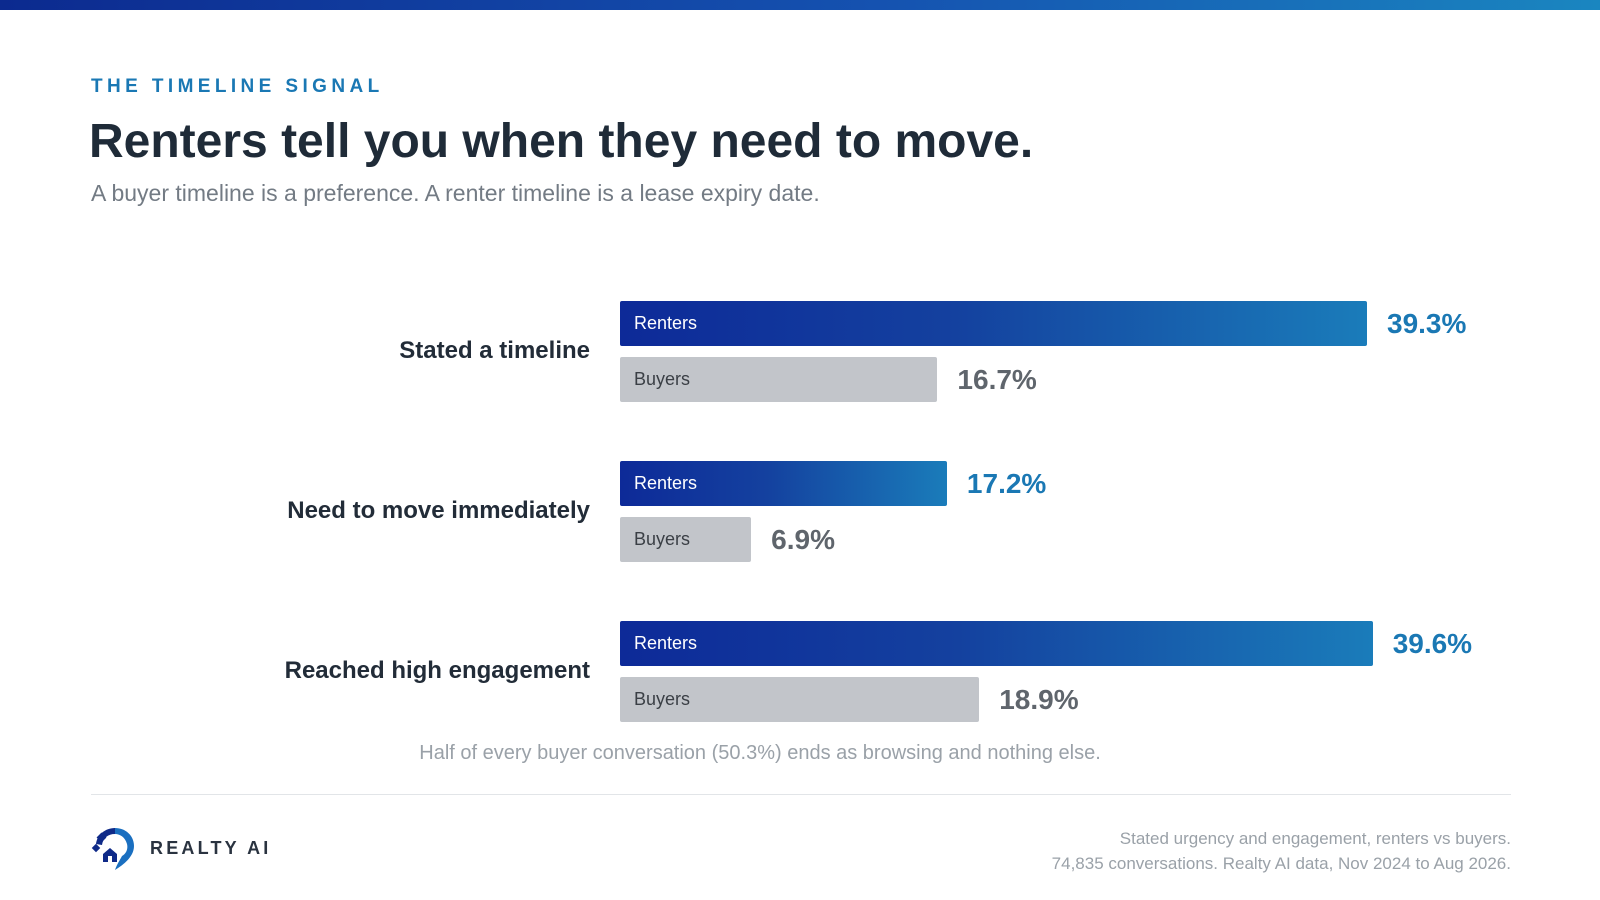 The width and height of the screenshot is (1600, 900). Describe the element at coordinates (997, 379) in the screenshot. I see `data-label: 16.7%` at that location.